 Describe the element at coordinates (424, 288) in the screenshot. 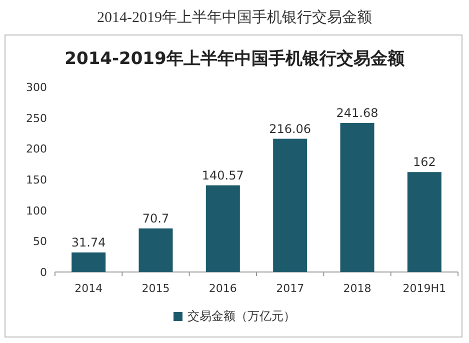

I see `x-tick-label: 2019H1` at that location.